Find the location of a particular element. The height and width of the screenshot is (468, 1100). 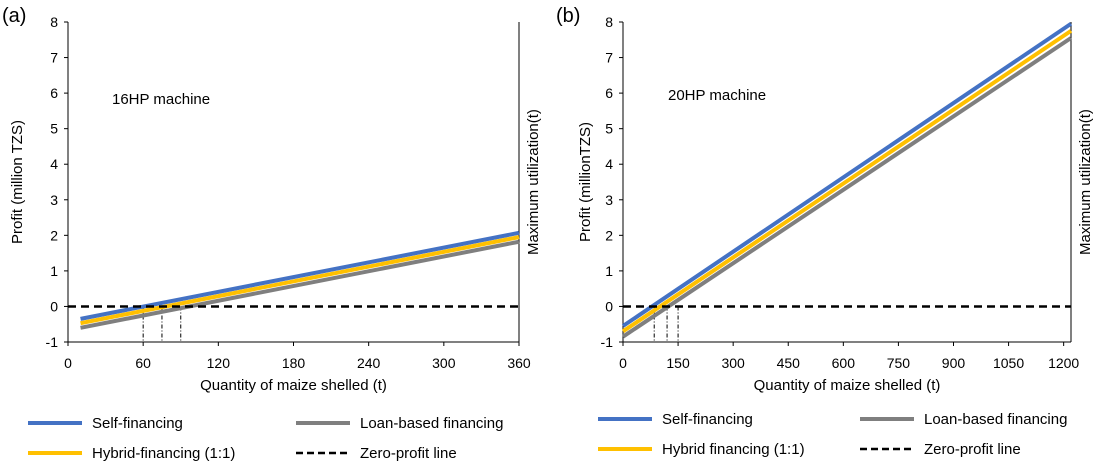

panel-label: (b) is located at coordinates (568, 16).